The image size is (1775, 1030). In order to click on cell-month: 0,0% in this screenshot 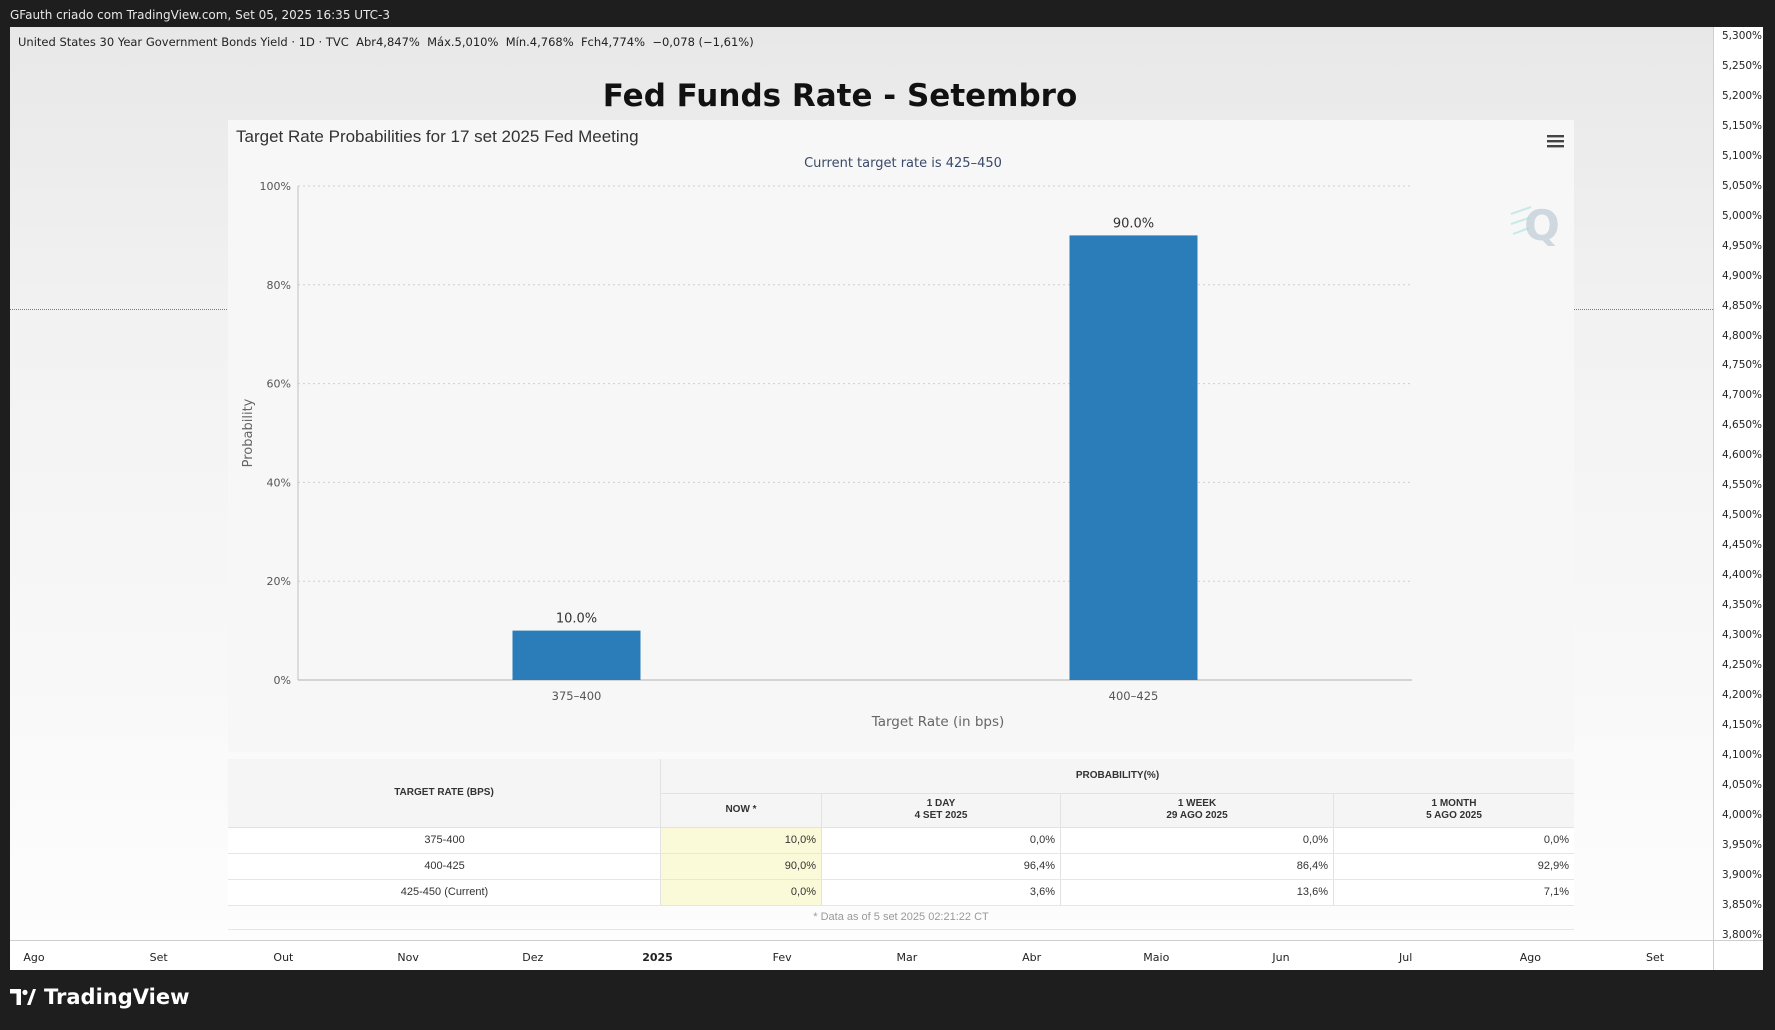, I will do `click(1453, 840)`.